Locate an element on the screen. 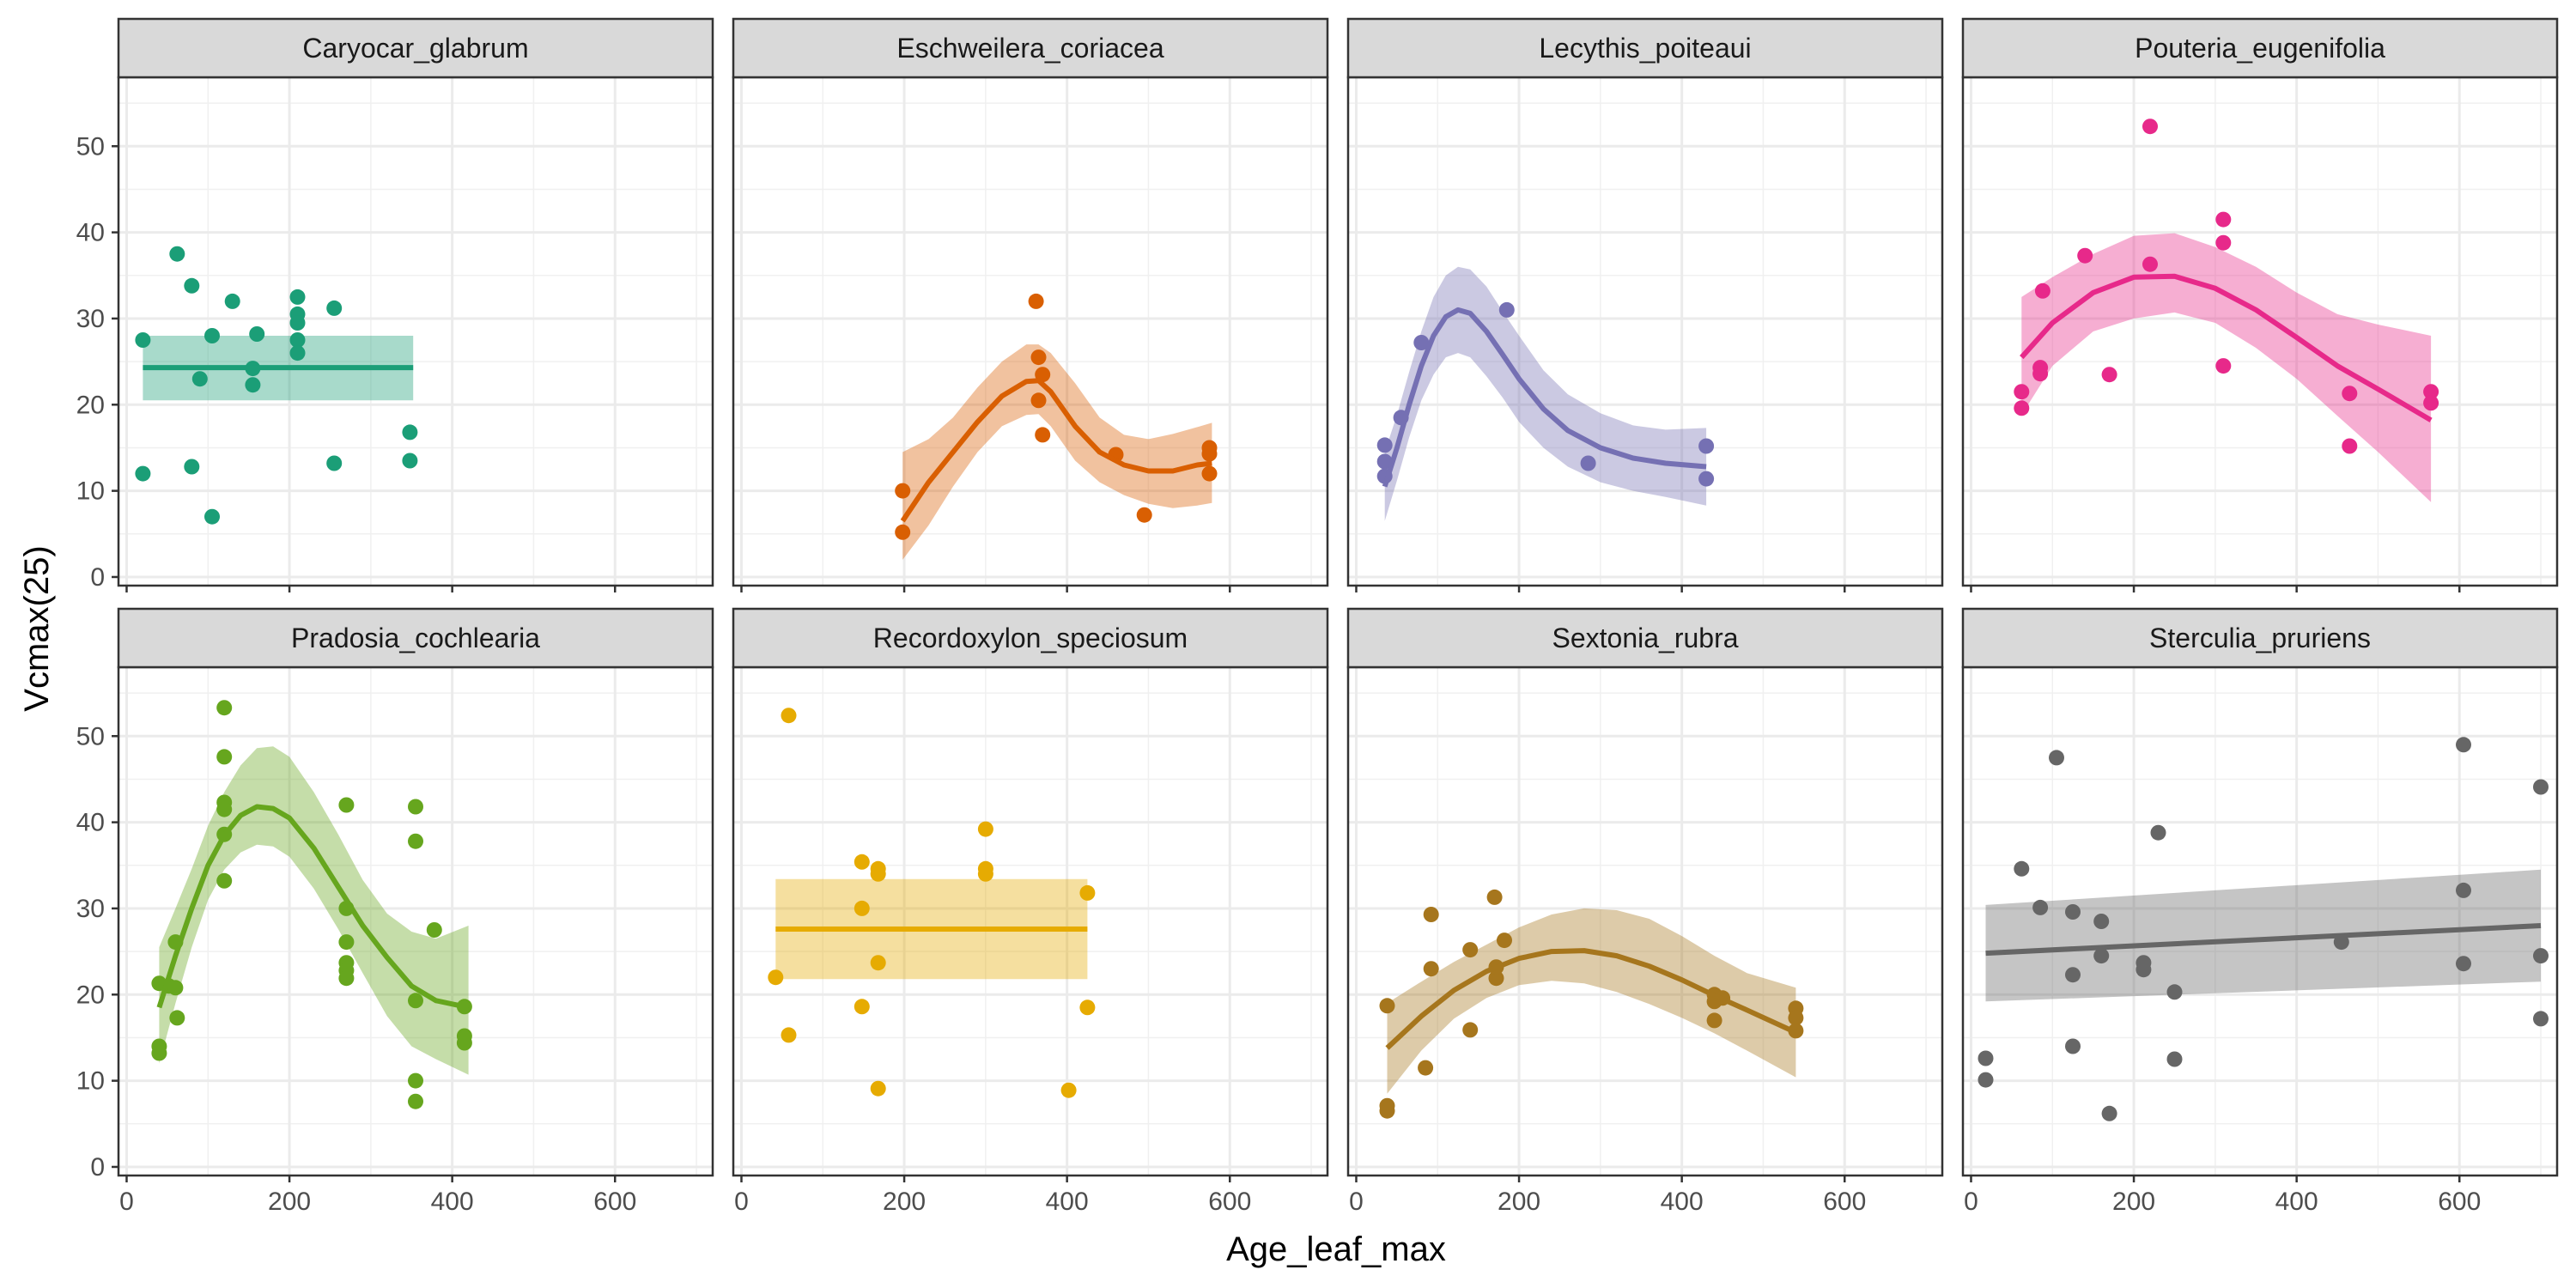 The height and width of the screenshot is (1288, 2576). y-tick-label: 0 is located at coordinates (98, 1167).